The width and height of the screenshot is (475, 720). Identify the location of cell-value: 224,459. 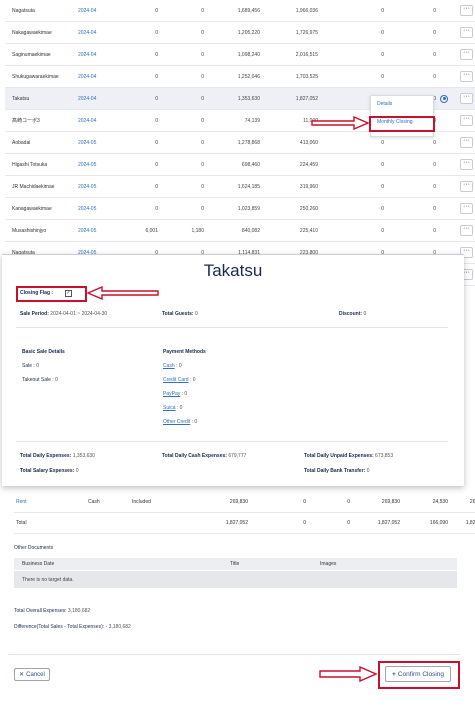
(291, 164).